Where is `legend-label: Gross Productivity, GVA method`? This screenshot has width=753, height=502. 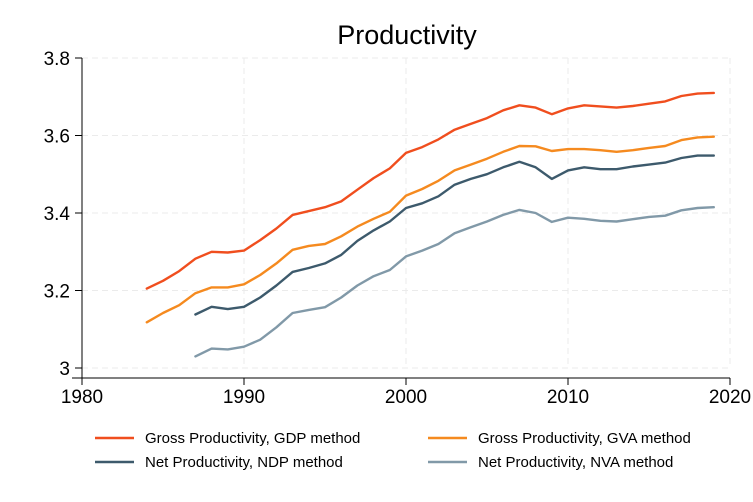
legend-label: Gross Productivity, GVA method is located at coordinates (584, 438).